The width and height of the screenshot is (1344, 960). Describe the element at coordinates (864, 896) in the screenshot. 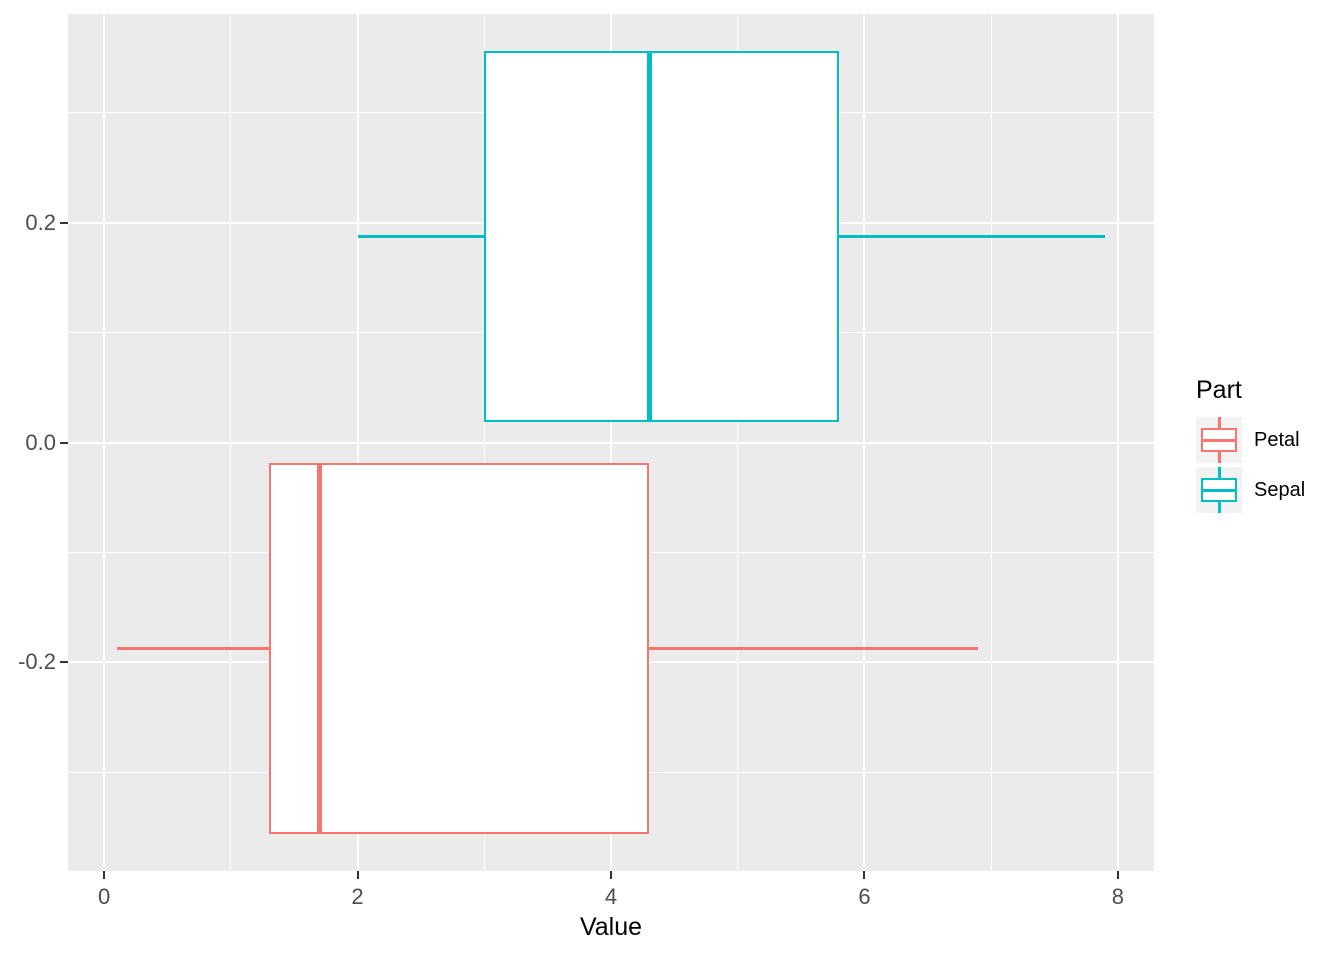

I see `x-tick-label: 6` at that location.